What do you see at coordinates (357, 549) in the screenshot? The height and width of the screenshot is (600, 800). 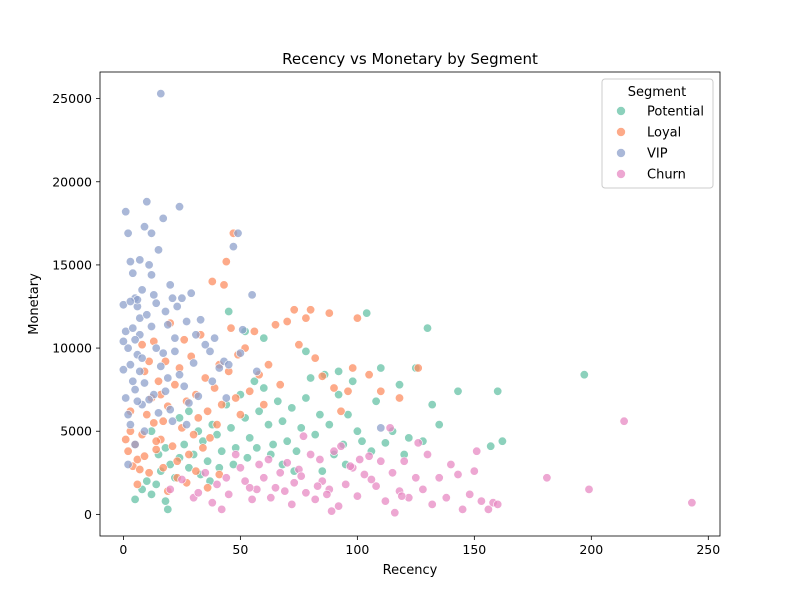 I see `x-tick-label: 100` at bounding box center [357, 549].